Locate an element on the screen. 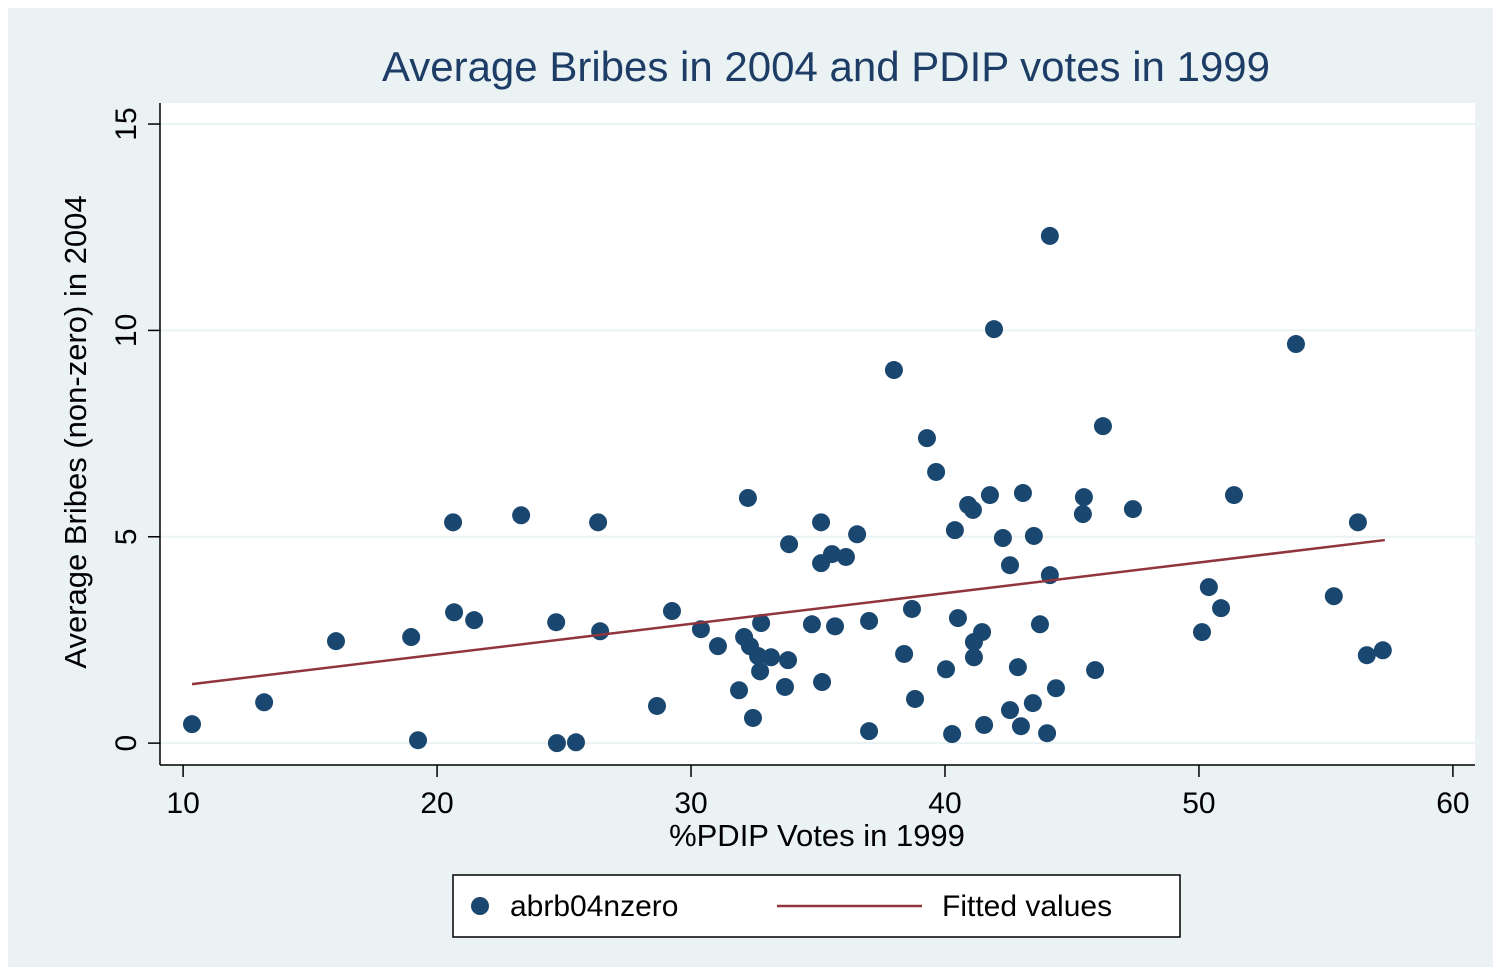  x-tick-label: 50 is located at coordinates (1198, 803).